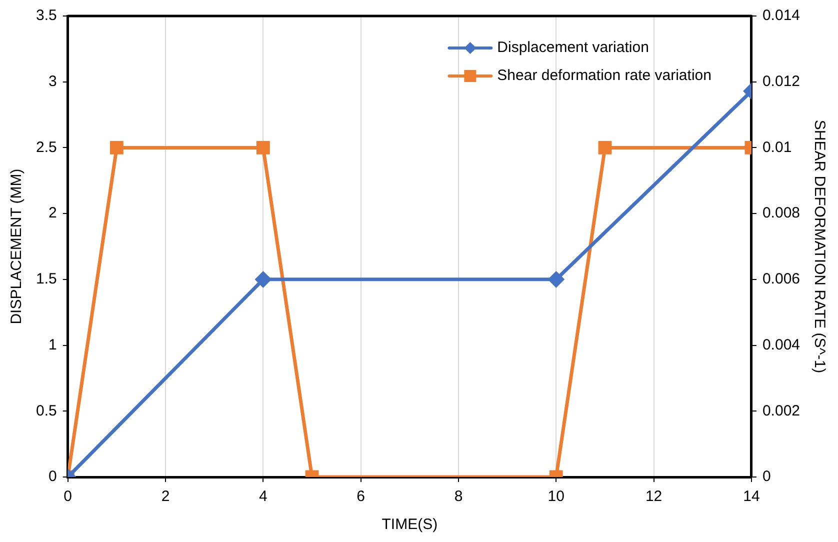 This screenshot has width=838, height=542. What do you see at coordinates (263, 497) in the screenshot?
I see `x-tick-label: 4` at bounding box center [263, 497].